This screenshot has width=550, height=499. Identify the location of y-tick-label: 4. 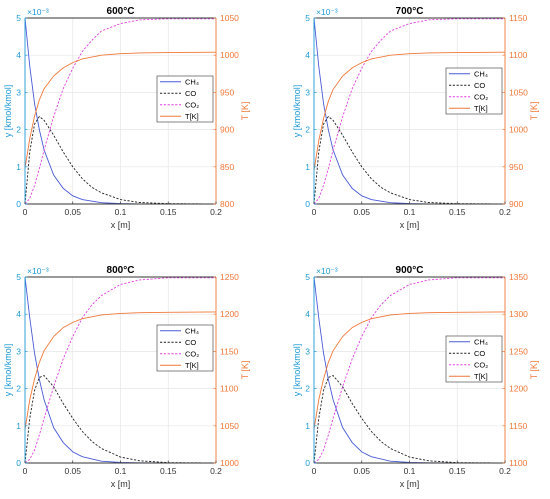
(307, 55).